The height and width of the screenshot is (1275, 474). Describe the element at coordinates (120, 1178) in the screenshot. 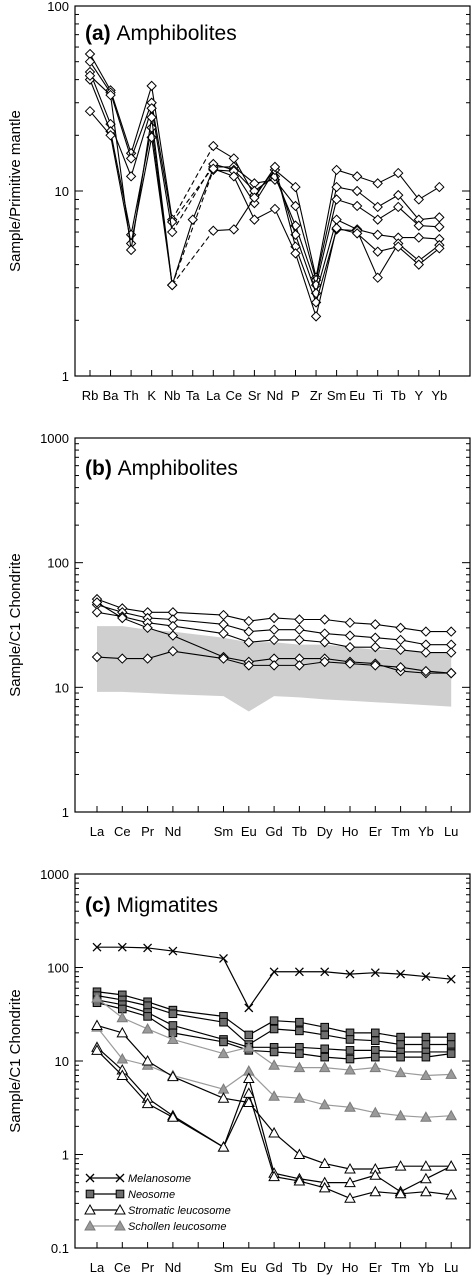

I see `legend-marker` at that location.